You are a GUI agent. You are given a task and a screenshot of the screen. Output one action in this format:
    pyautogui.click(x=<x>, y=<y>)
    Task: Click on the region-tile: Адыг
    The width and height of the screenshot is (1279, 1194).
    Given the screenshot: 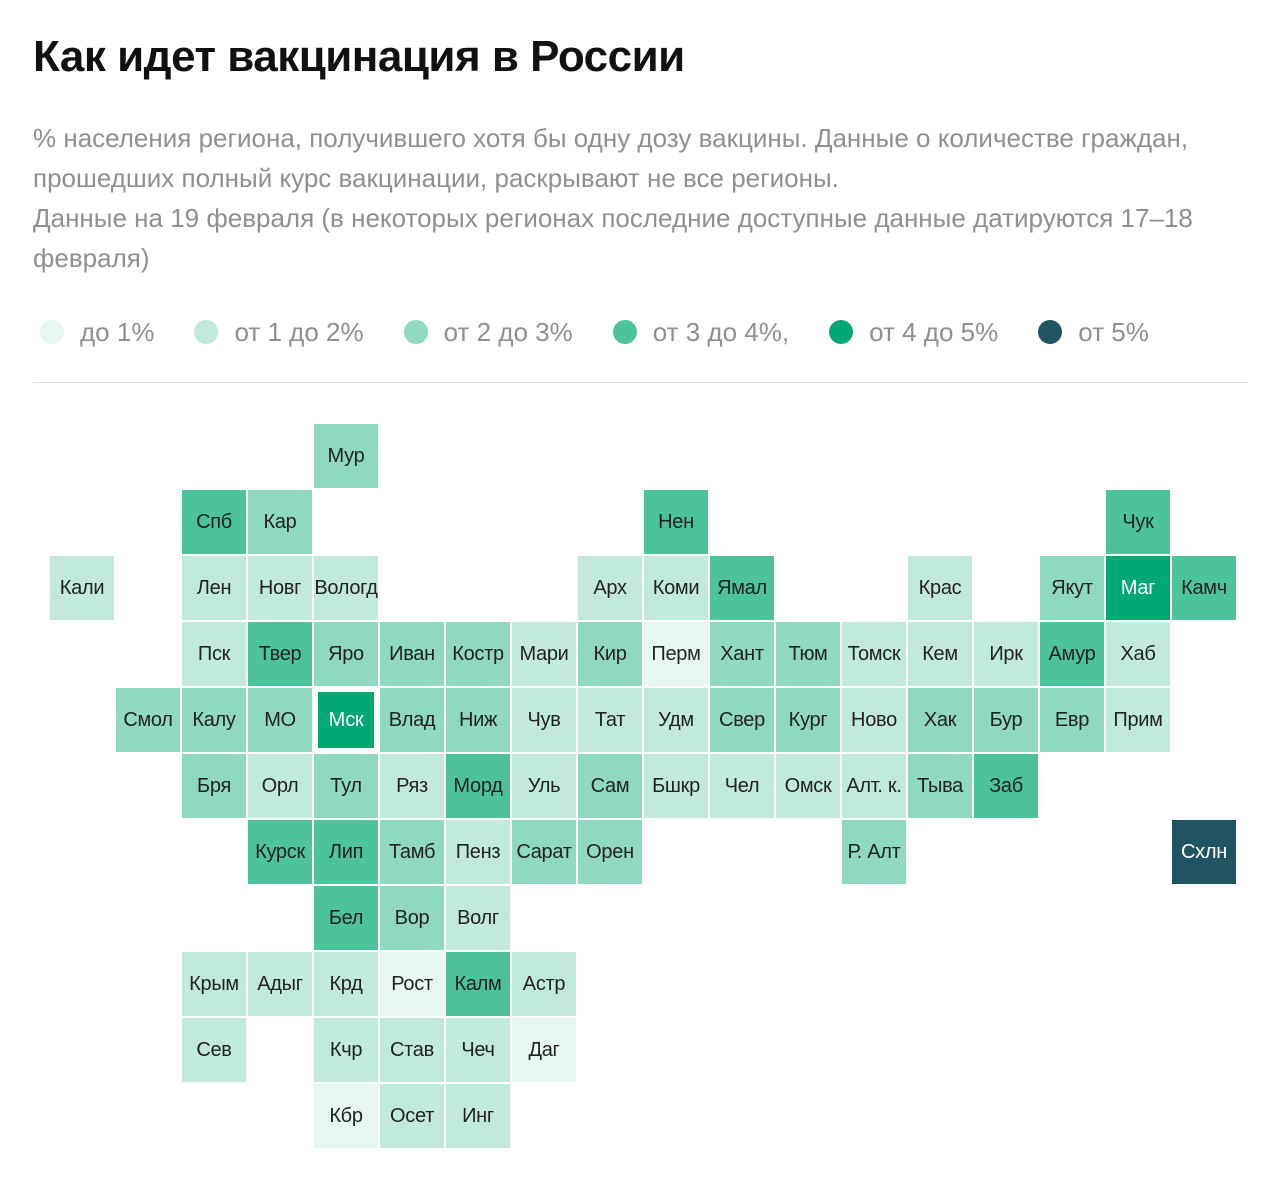 What is the action you would take?
    pyautogui.click(x=280, y=984)
    